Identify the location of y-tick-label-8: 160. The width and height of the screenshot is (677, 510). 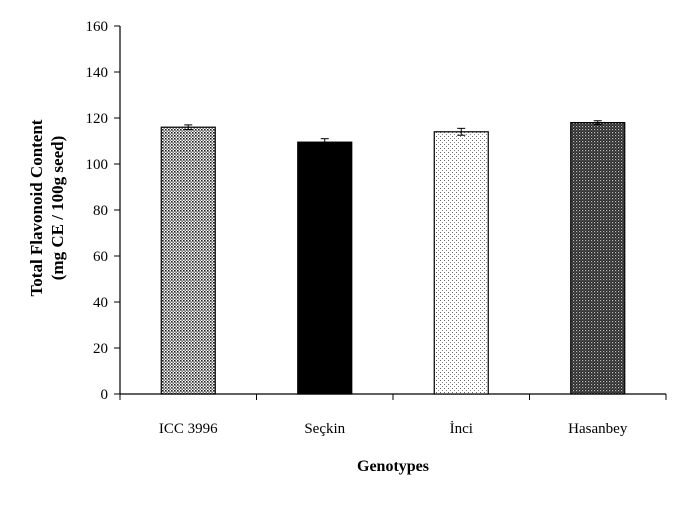
(97, 27).